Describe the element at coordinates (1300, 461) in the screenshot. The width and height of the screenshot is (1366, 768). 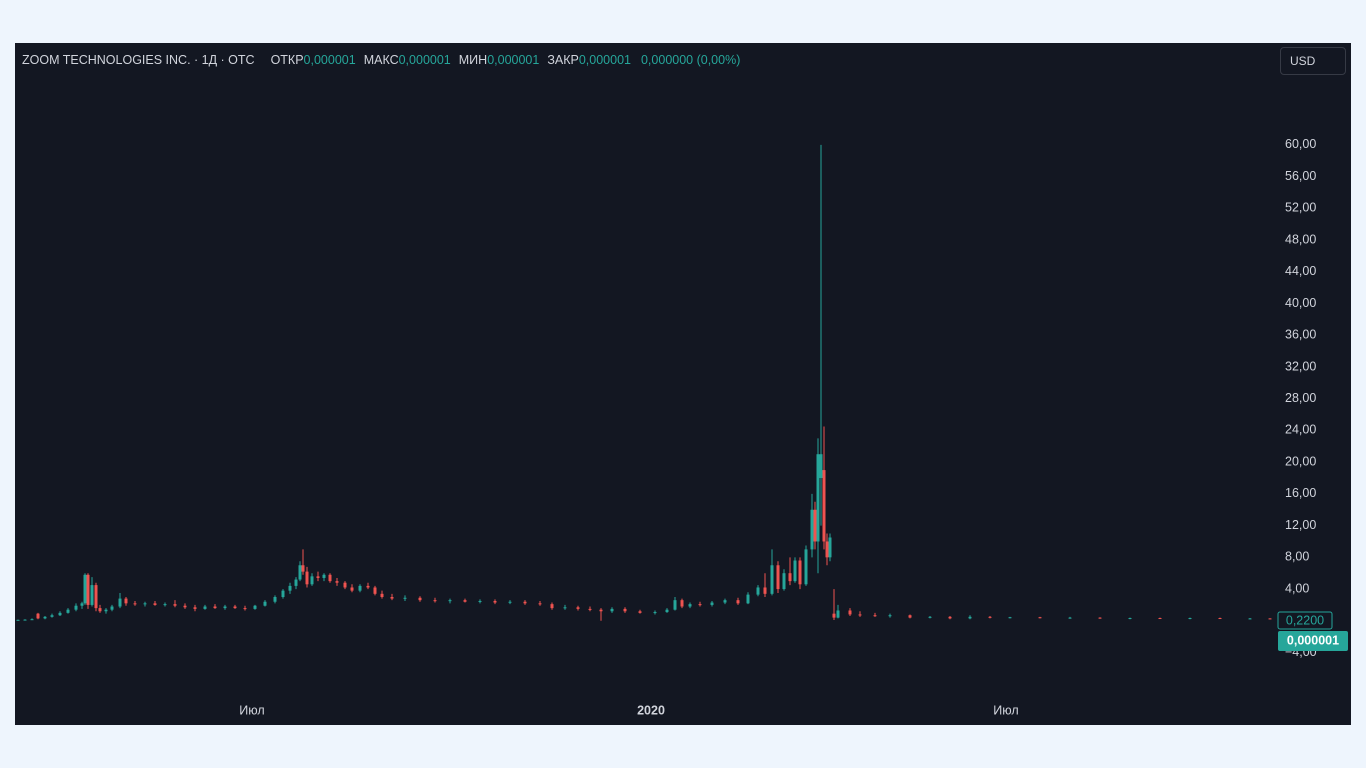
I see `y-tick-label: 20,00` at that location.